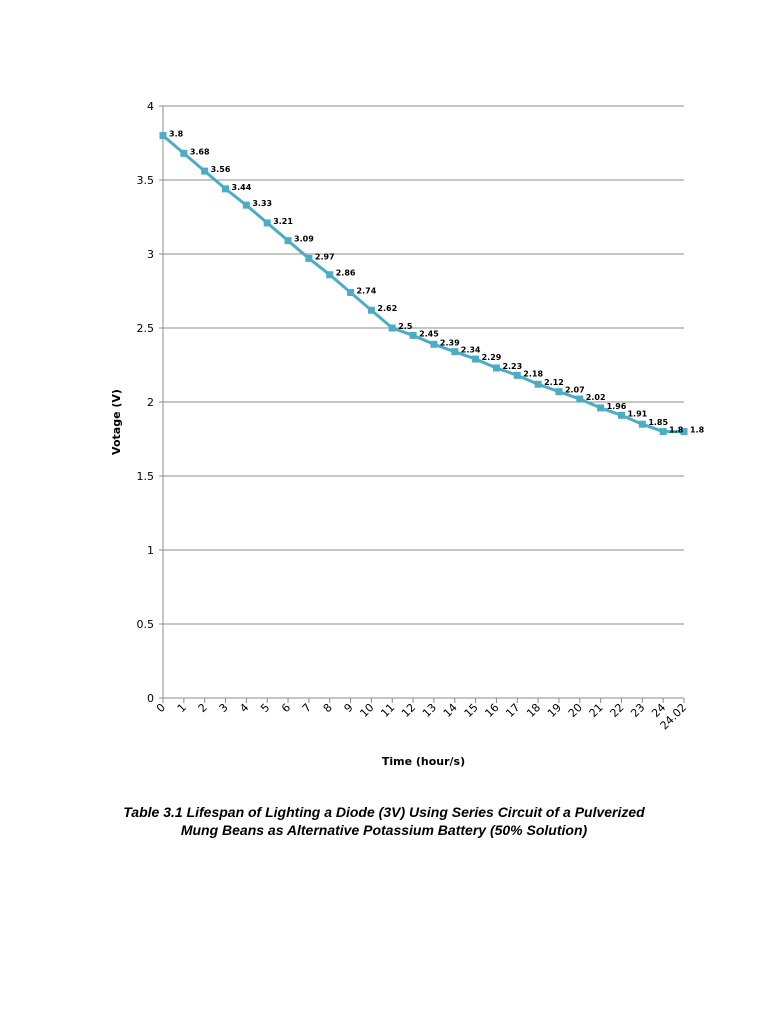 The width and height of the screenshot is (768, 1024). I want to click on data-label: 2.29, so click(492, 357).